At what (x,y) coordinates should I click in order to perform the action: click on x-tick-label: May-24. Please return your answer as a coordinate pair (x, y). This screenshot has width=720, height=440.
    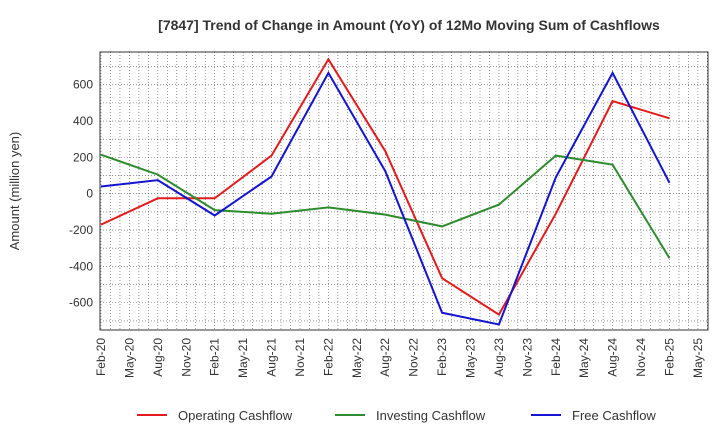
    Looking at the image, I should click on (584, 358).